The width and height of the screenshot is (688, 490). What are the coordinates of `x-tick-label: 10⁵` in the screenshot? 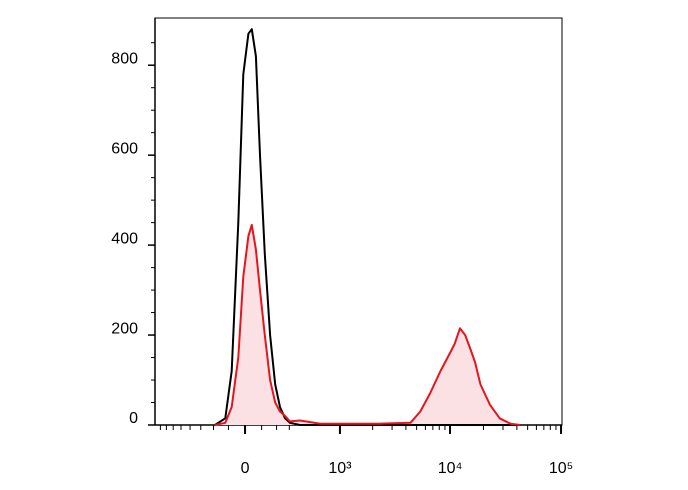 It's located at (561, 468).